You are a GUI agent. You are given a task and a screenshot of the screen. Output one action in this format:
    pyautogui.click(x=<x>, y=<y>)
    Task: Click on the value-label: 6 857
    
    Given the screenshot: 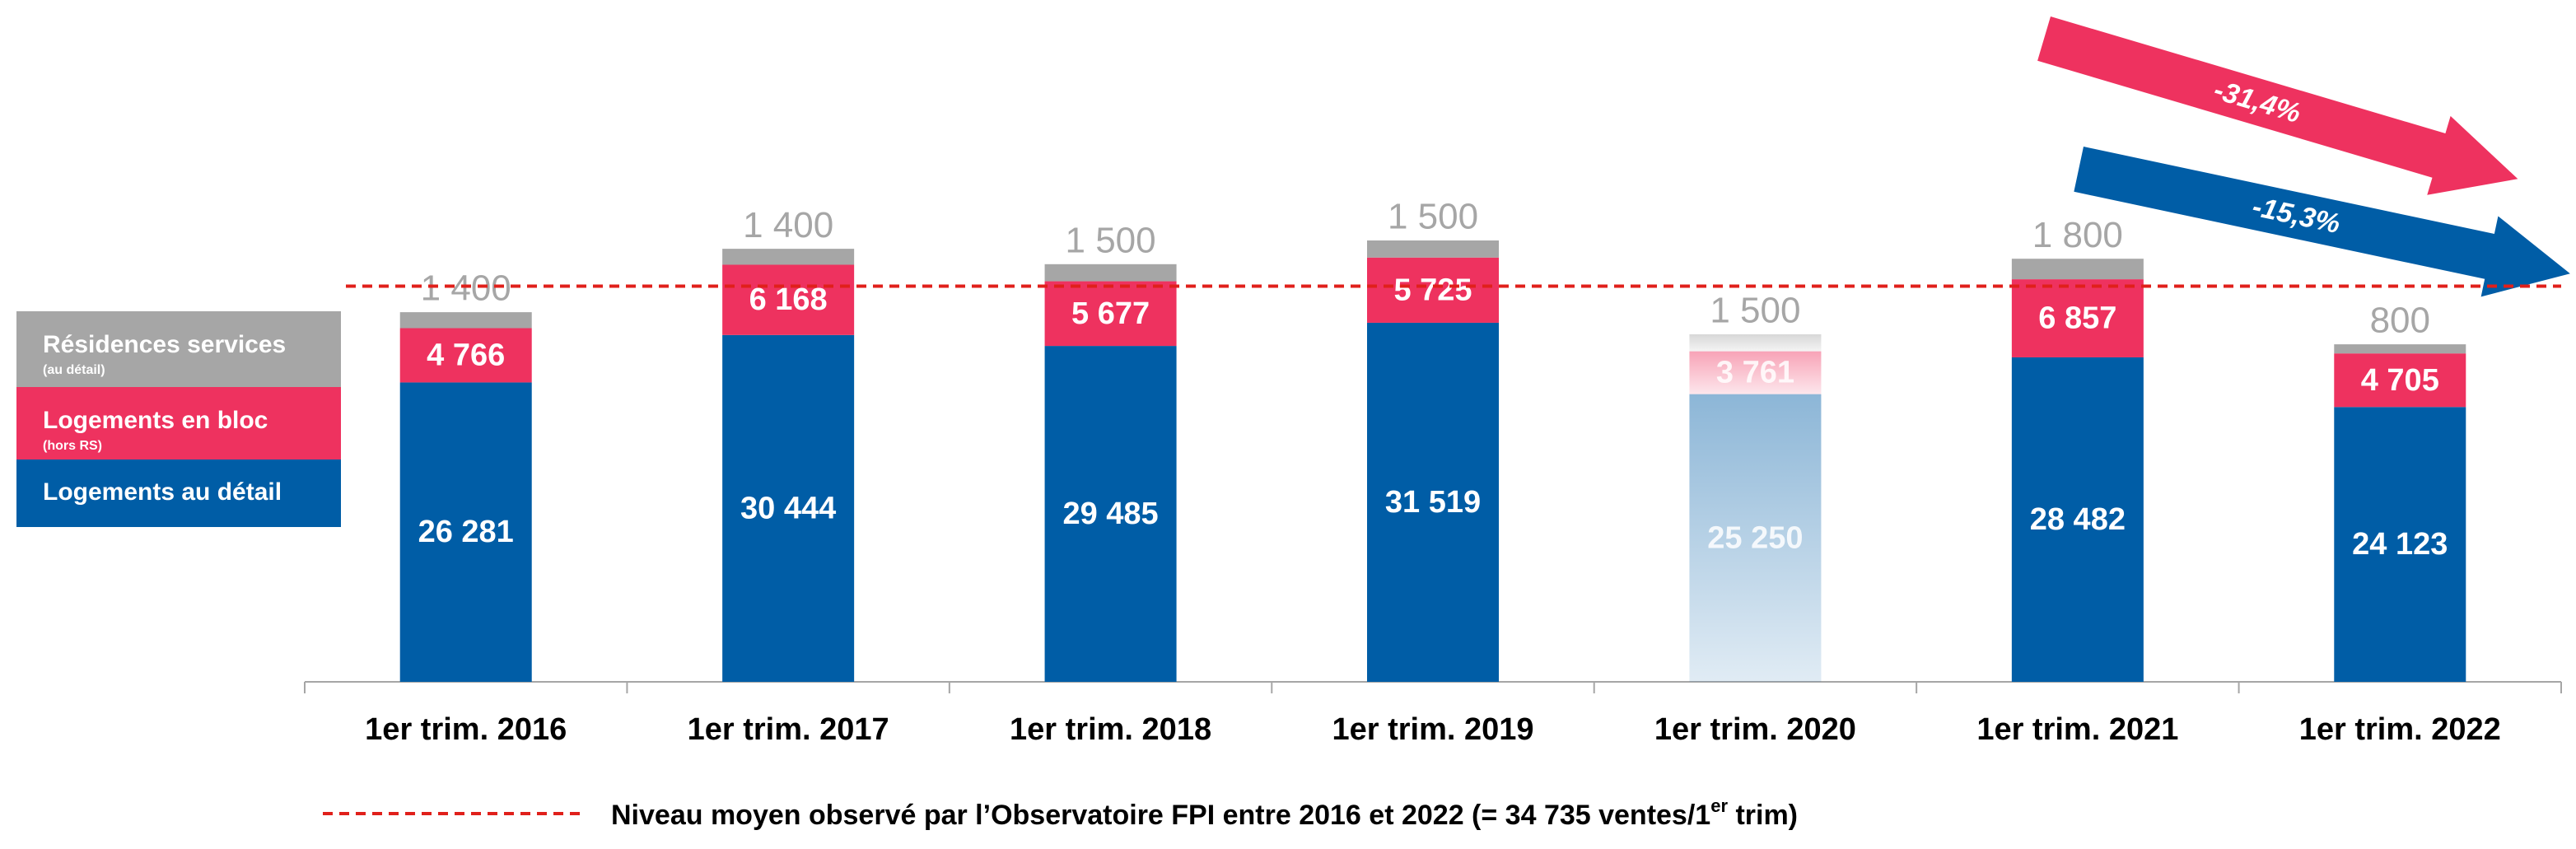 What is the action you would take?
    pyautogui.click(x=2077, y=318)
    